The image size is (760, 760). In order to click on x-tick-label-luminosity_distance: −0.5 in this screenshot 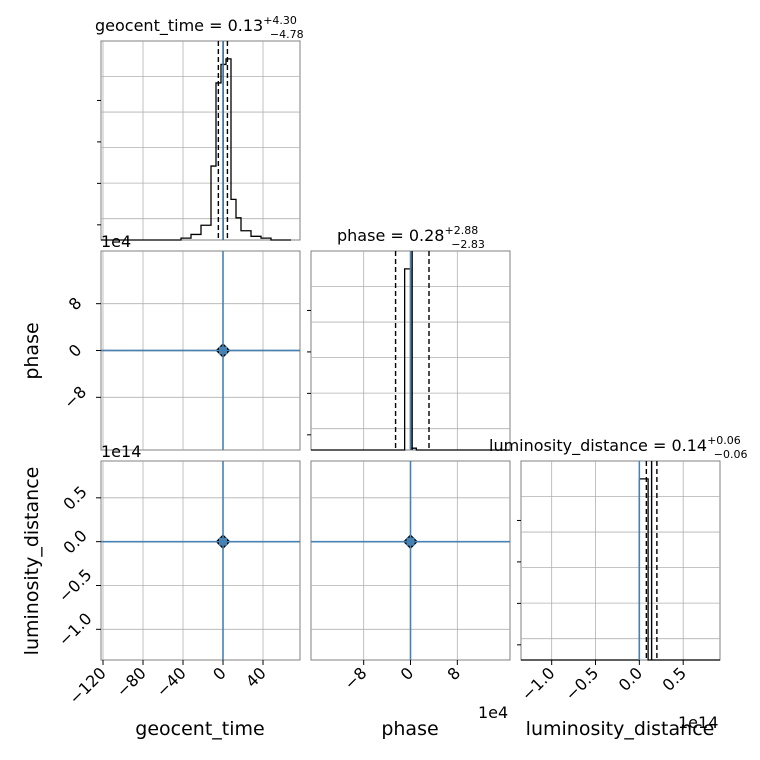, I will do `click(581, 683)`.